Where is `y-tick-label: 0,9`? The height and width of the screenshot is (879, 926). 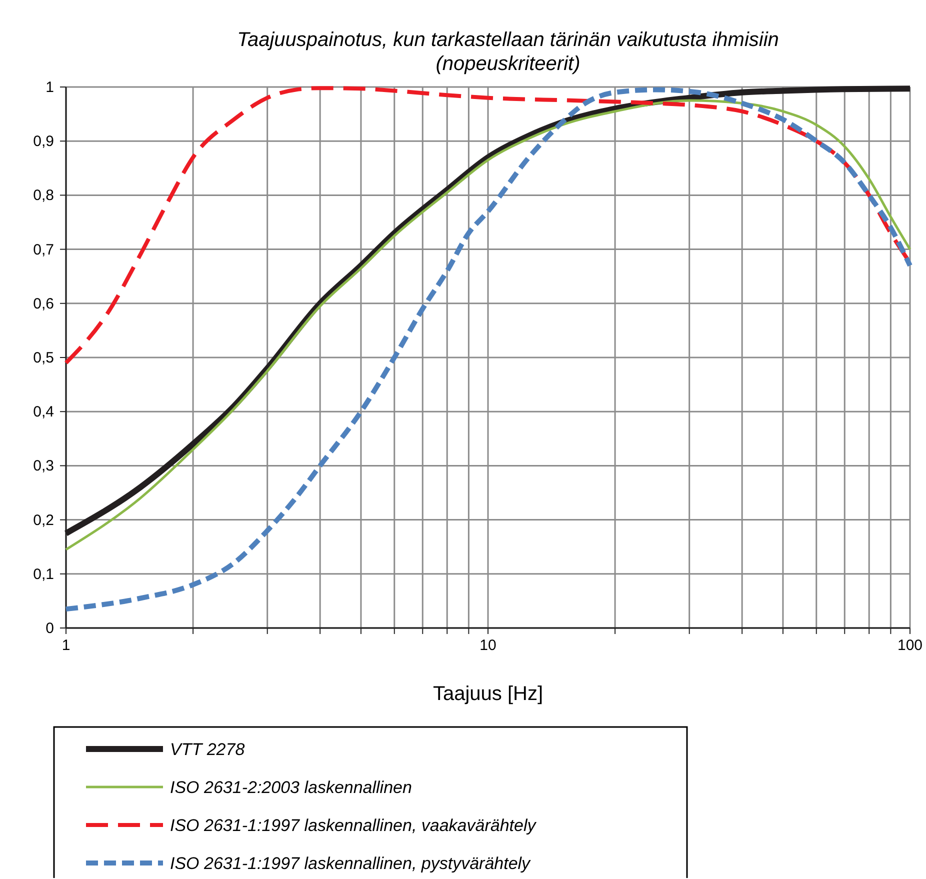
y-tick-label: 0,9 is located at coordinates (43, 141).